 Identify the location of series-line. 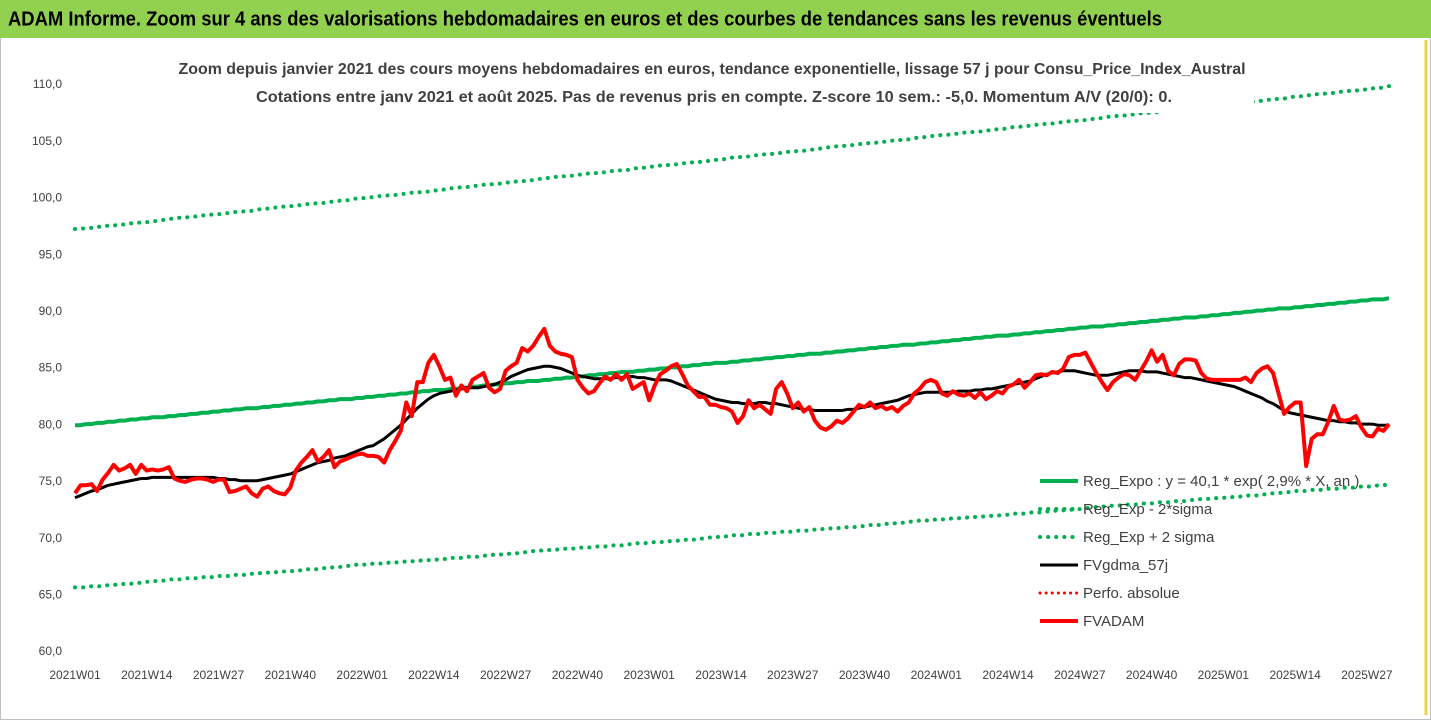
(732, 536).